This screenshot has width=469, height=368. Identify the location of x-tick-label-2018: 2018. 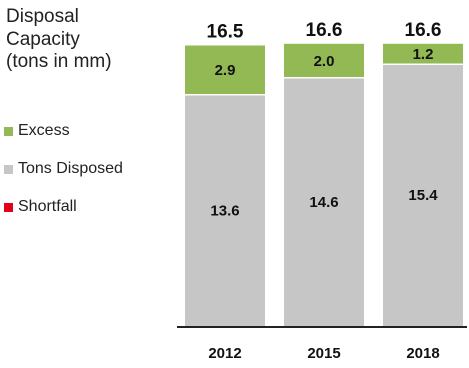
(422, 353).